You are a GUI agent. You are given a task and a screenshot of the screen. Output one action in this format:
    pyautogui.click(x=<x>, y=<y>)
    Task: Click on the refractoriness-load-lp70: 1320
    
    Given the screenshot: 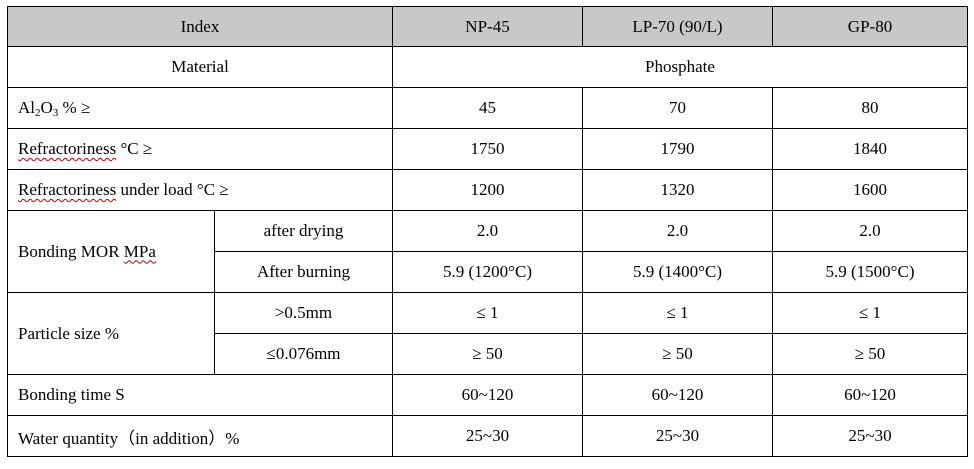 What is the action you would take?
    pyautogui.click(x=677, y=190)
    